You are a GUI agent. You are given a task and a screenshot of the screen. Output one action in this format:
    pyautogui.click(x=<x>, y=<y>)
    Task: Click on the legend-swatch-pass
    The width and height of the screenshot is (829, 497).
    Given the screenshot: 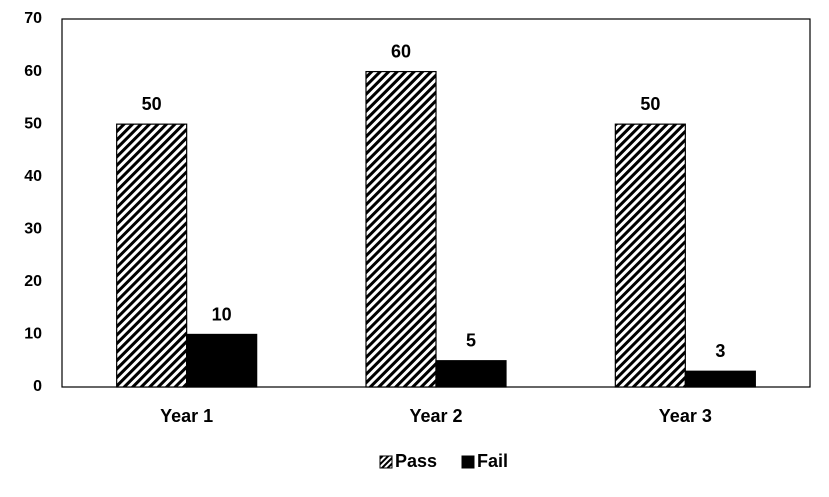 What is the action you would take?
    pyautogui.click(x=386, y=462)
    